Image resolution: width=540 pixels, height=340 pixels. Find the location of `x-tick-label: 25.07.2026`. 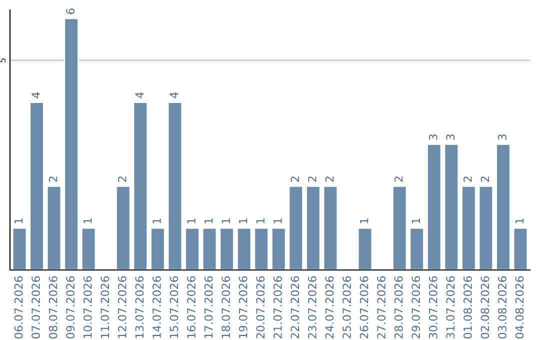

x-tick-label: 25.07.2026 is located at coordinates (346, 307).